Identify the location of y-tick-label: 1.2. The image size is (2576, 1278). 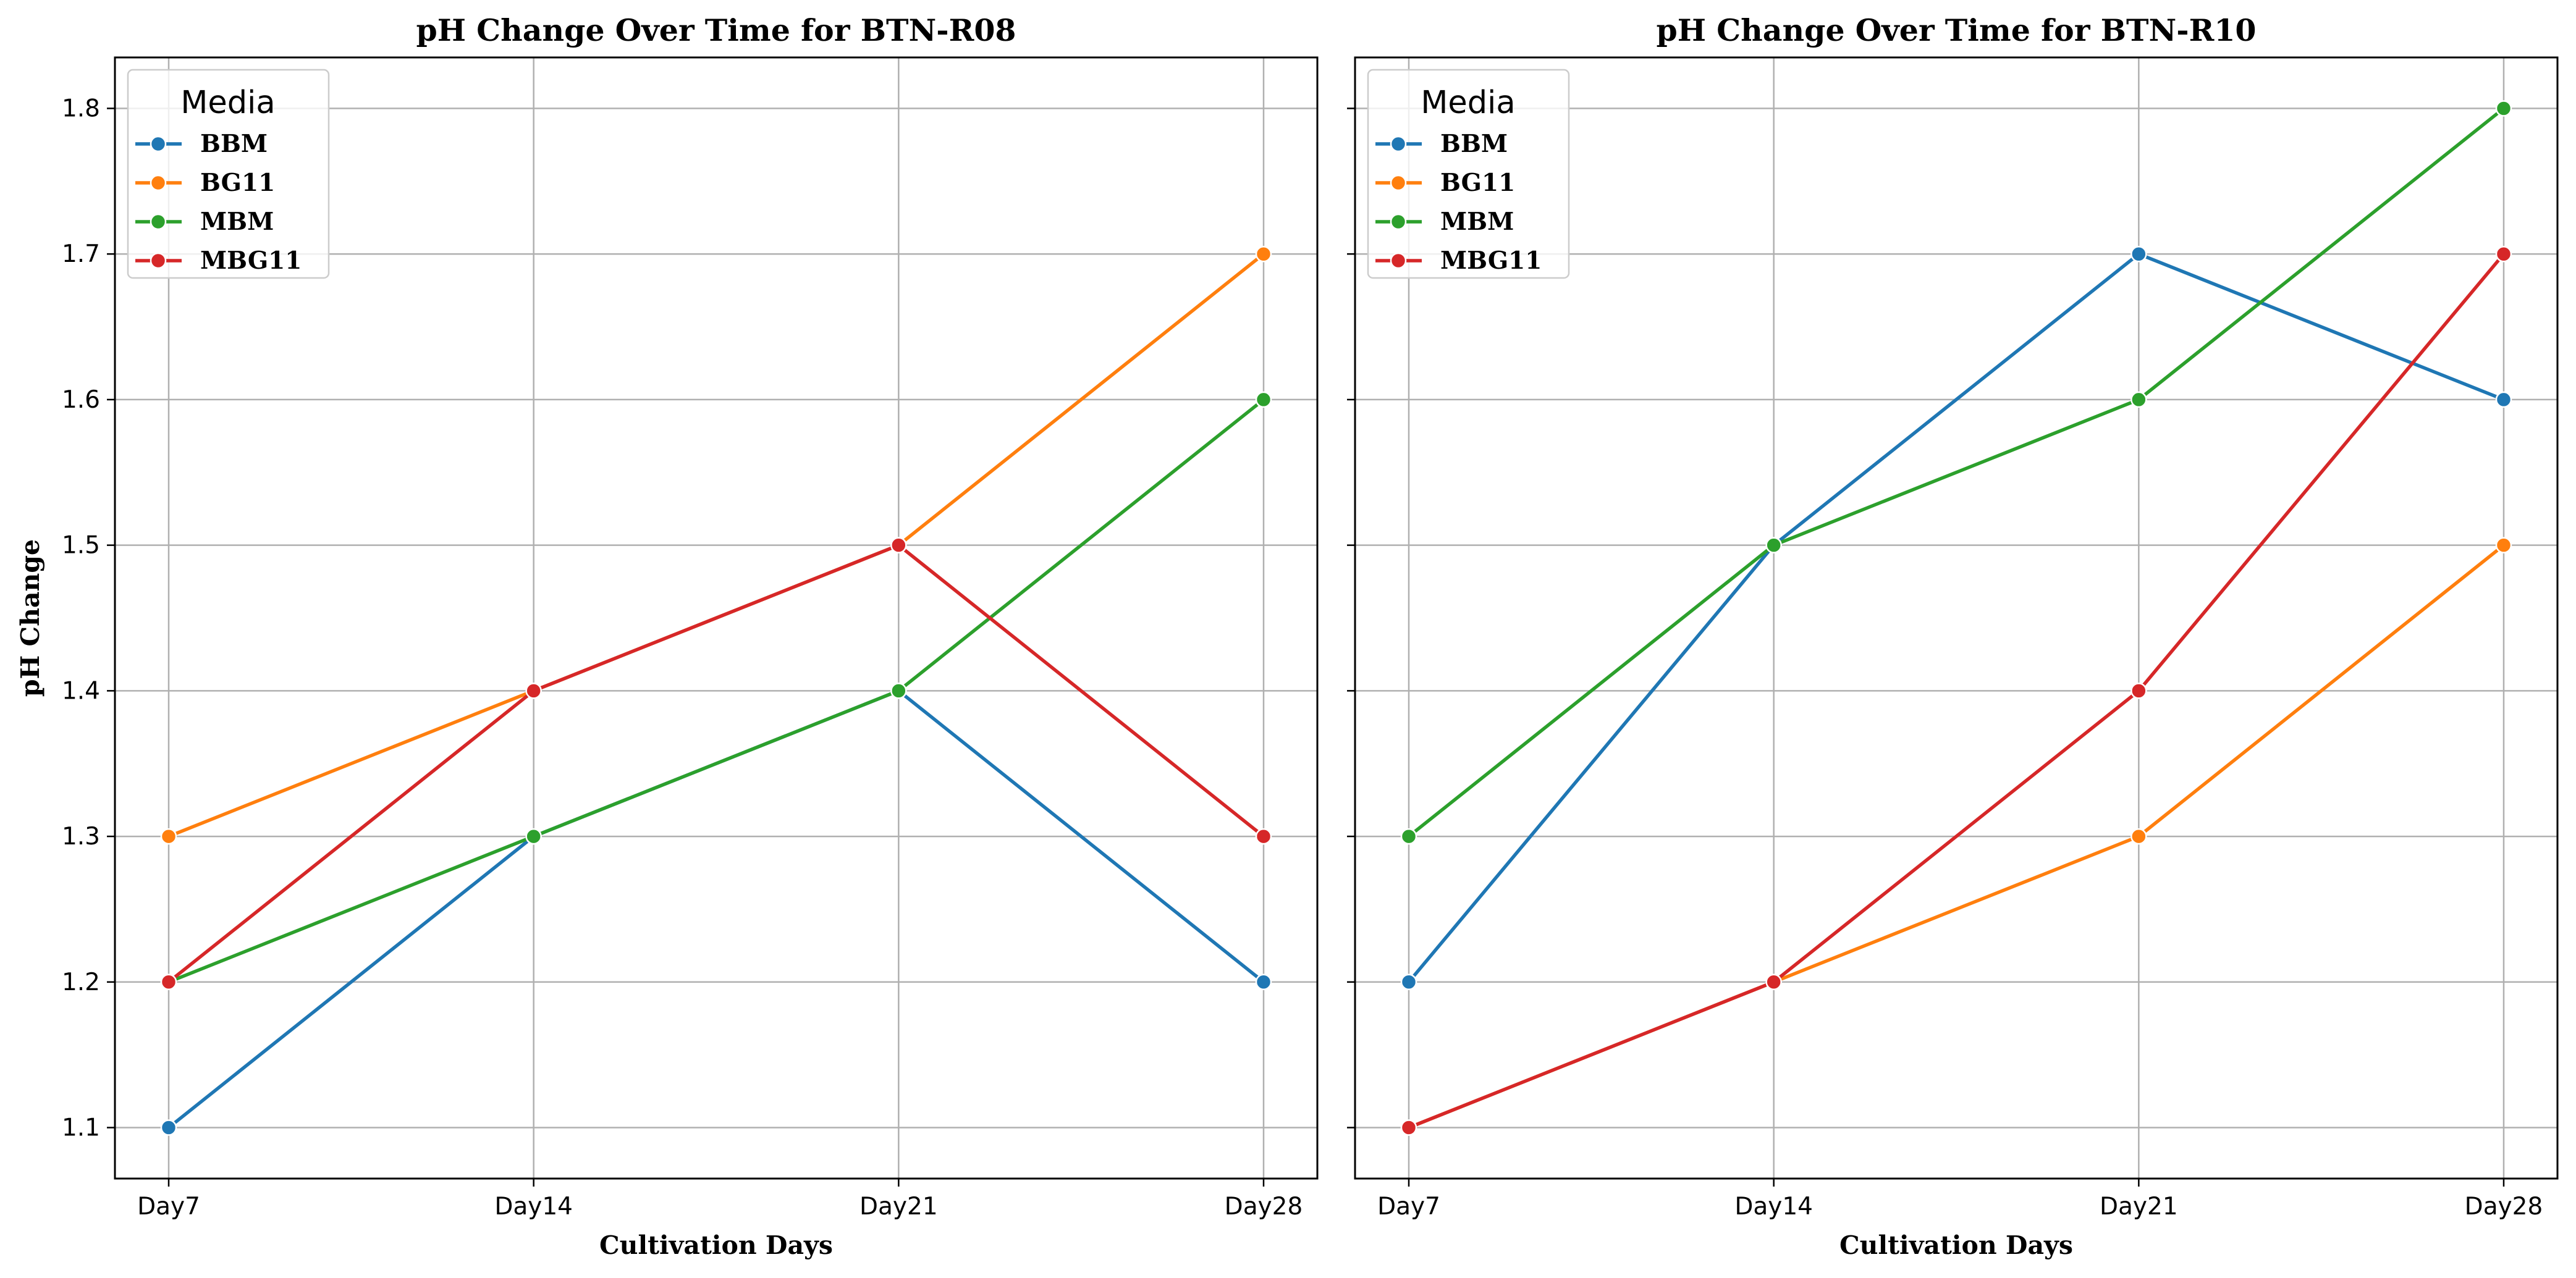
(81, 982).